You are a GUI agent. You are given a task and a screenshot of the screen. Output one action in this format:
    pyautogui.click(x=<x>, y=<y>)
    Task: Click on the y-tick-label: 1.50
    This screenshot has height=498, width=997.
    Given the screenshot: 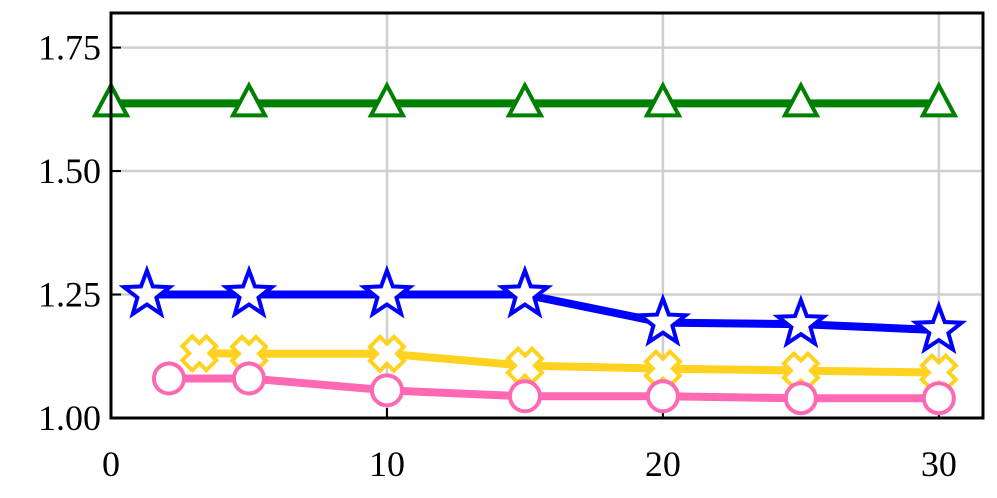 What is the action you would take?
    pyautogui.click(x=69, y=171)
    